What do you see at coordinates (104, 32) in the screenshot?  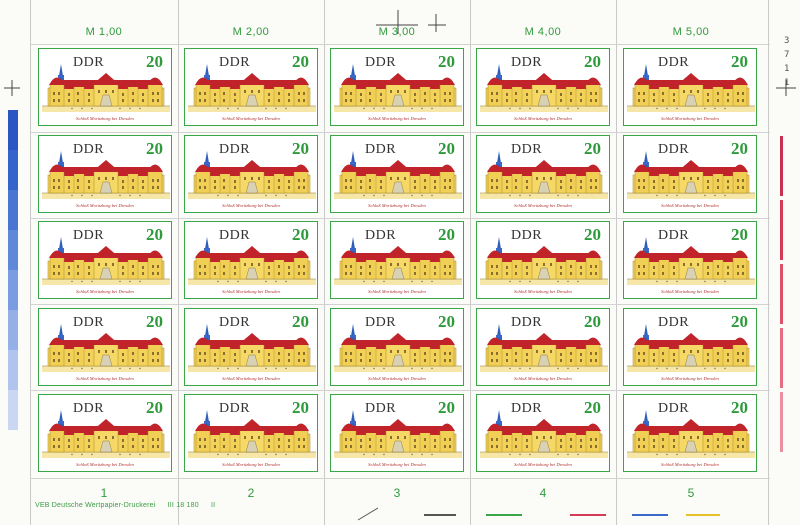 I see `price-label: M 1,00` at bounding box center [104, 32].